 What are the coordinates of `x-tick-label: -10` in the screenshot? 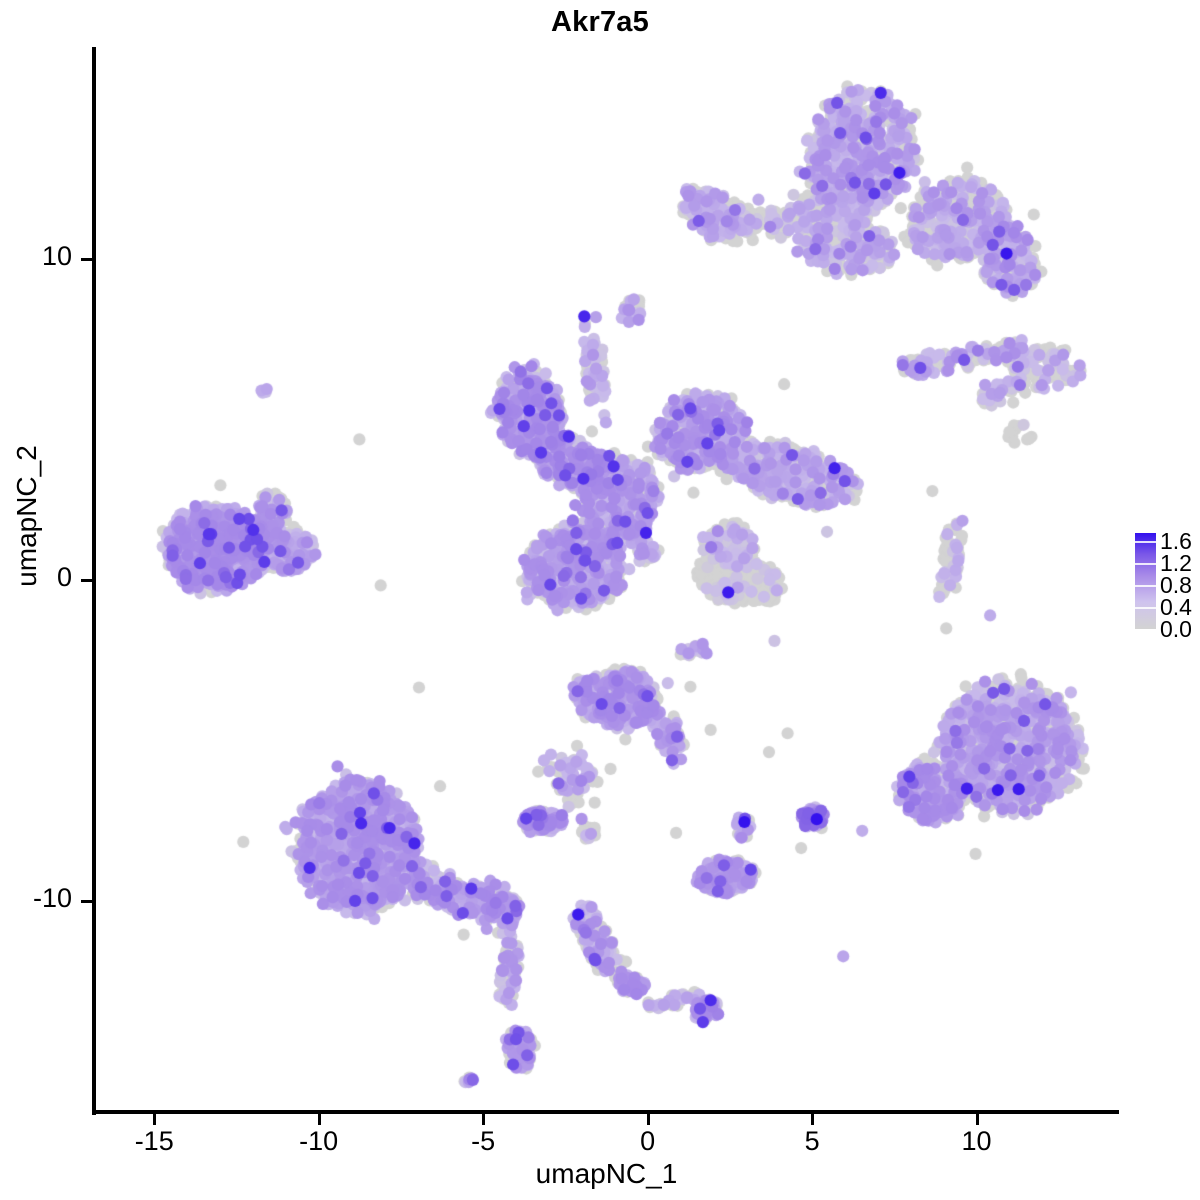 It's located at (319, 1141).